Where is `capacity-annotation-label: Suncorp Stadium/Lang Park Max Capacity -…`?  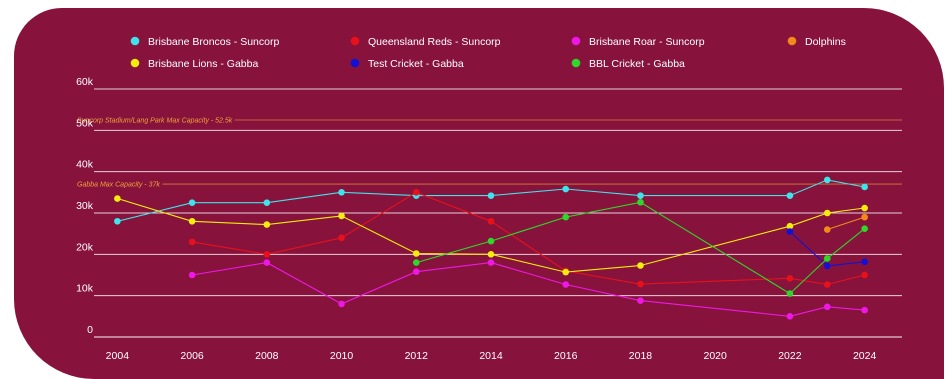 capacity-annotation-label: Suncorp Stadium/Lang Park Max Capacity -… is located at coordinates (155, 120).